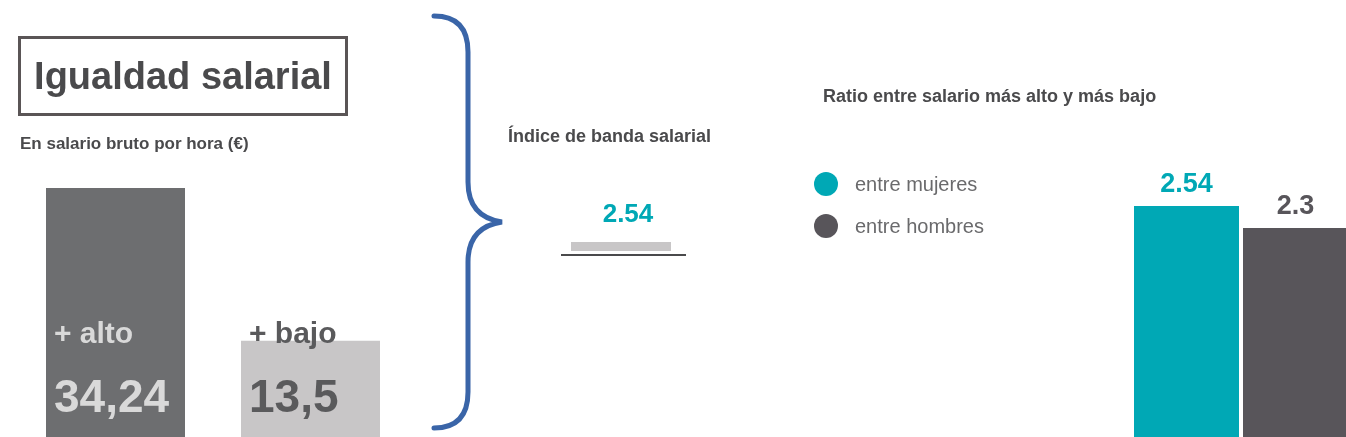 This screenshot has width=1346, height=437. I want to click on legend-label: entre mujeres, so click(916, 184).